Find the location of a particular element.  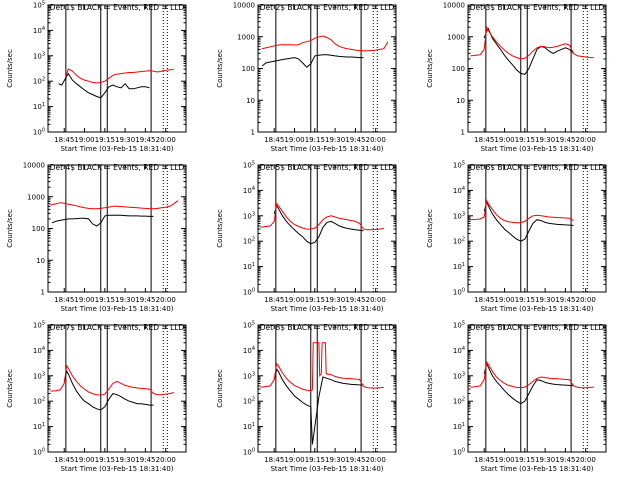

chart-title: Det 9$ BLACK = Events, RED = LLD is located at coordinates (537, 327).